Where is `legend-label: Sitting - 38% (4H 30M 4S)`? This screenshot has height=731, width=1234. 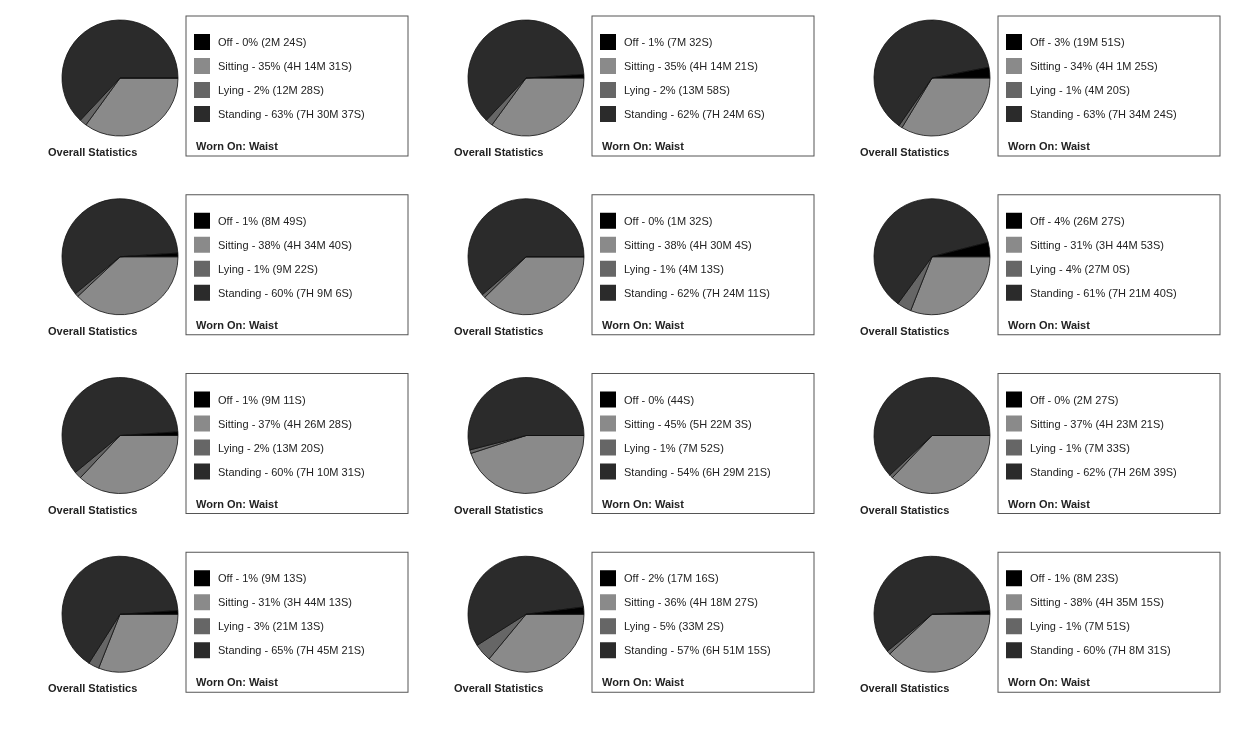
legend-label: Sitting - 38% (4H 30M 4S) is located at coordinates (688, 244).